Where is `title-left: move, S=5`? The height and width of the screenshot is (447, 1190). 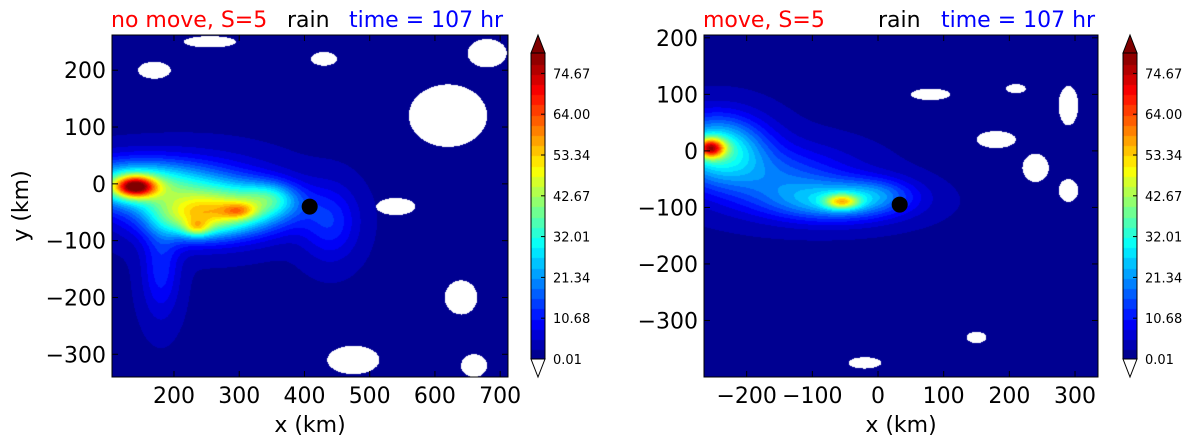 title-left: move, S=5 is located at coordinates (764, 20).